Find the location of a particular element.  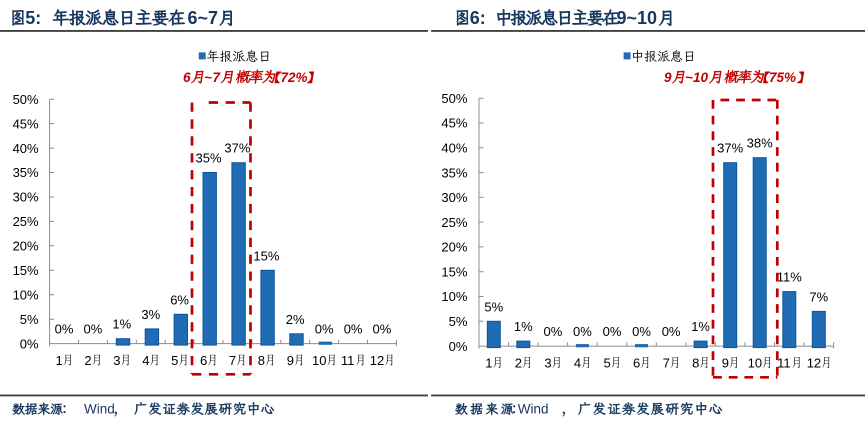

svg-text: 9~10 is located at coordinates (637, 18).